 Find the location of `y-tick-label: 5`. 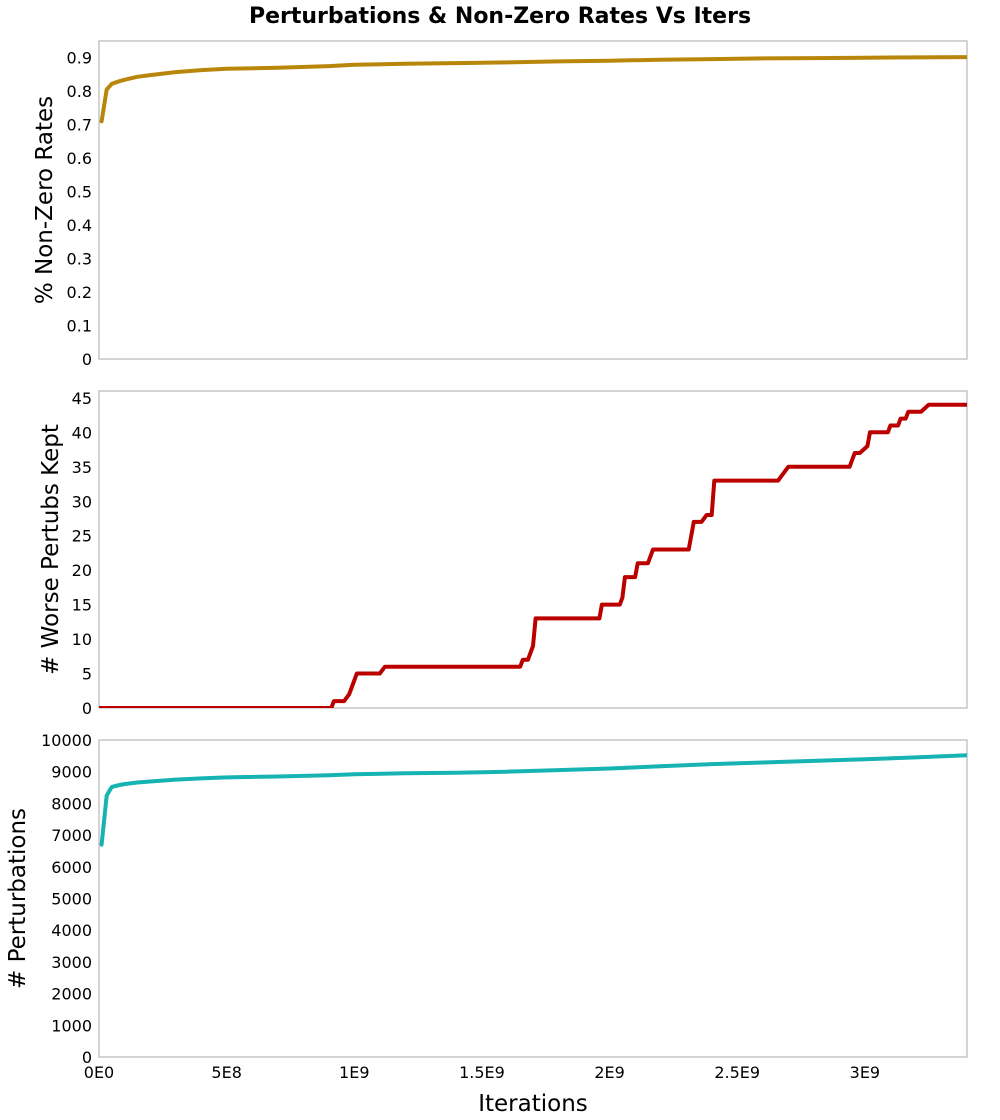

y-tick-label: 5 is located at coordinates (87, 674).